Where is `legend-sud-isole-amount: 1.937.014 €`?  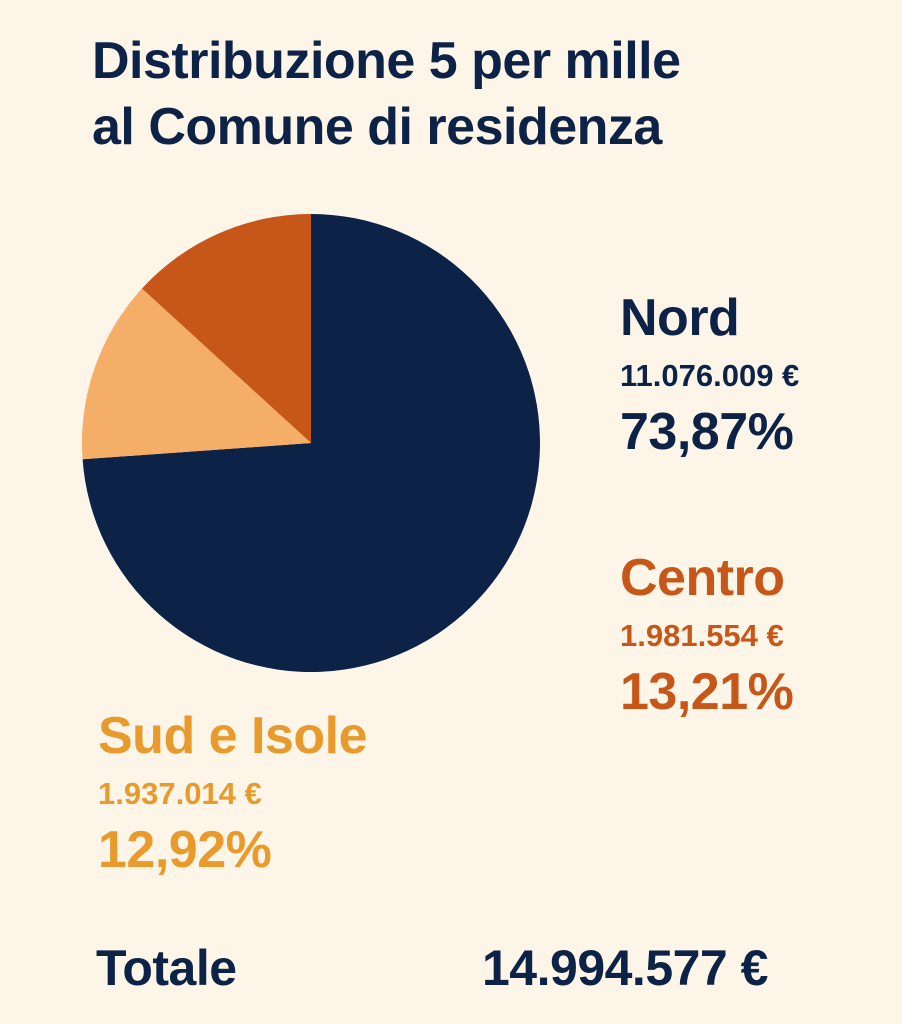 legend-sud-isole-amount: 1.937.014 € is located at coordinates (180, 793).